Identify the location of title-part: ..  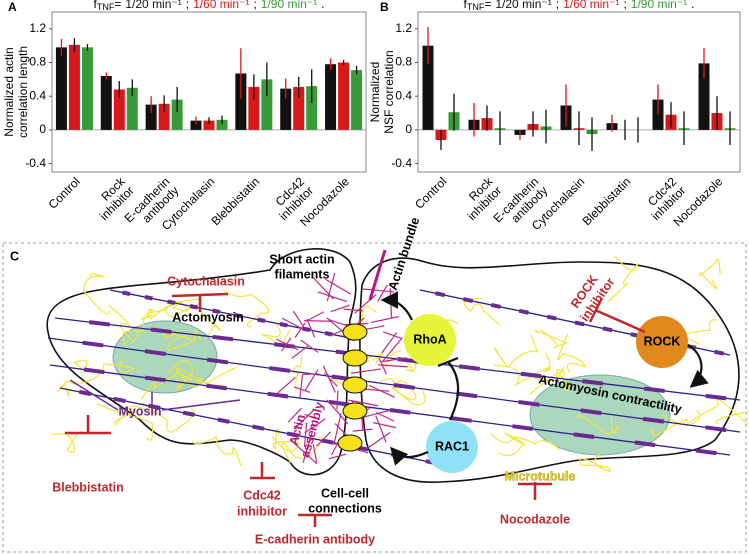
(692, 5).